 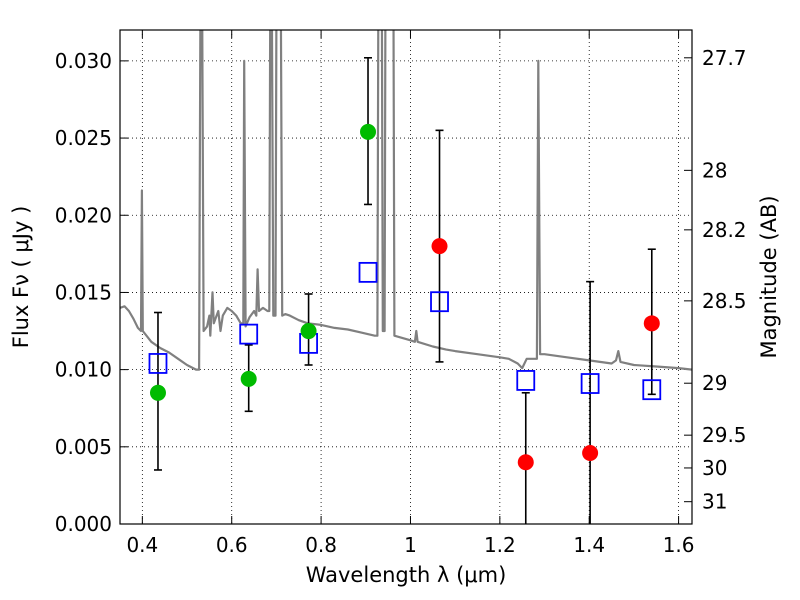 I want to click on y-tick-label: 0.025, so click(x=83, y=138).